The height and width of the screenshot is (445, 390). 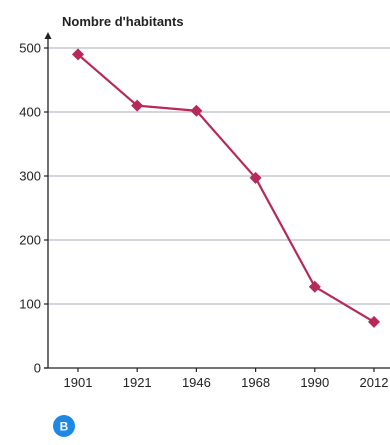 I want to click on x-tick-label: 2012, so click(x=374, y=382).